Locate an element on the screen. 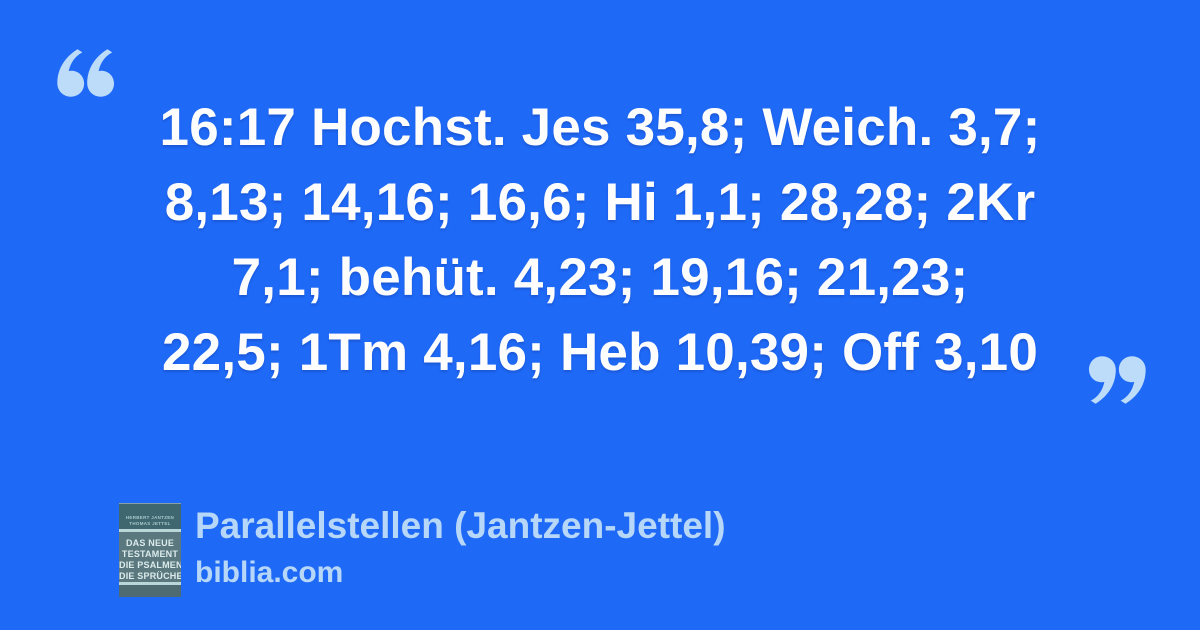 The width and height of the screenshot is (1200, 630). quote-line: 8,13; 14,16; 16,6; Hi 1,1; 28,28; 2Kr is located at coordinates (600, 202).